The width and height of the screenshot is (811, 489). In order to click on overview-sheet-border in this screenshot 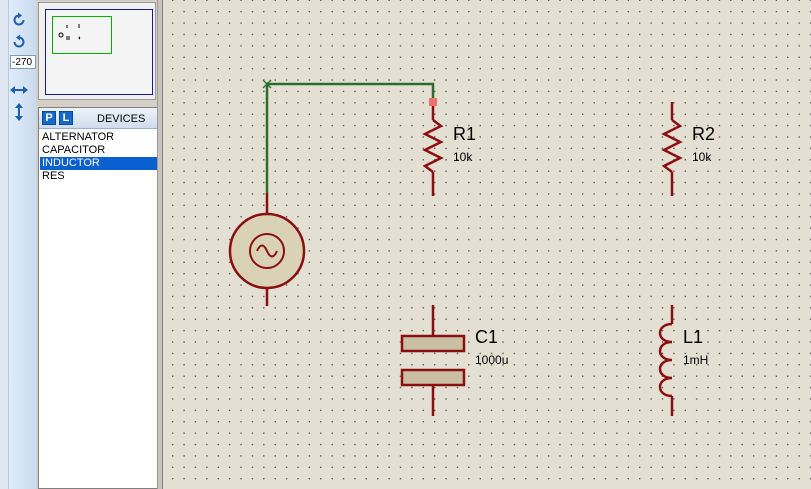, I will do `click(99, 52)`.